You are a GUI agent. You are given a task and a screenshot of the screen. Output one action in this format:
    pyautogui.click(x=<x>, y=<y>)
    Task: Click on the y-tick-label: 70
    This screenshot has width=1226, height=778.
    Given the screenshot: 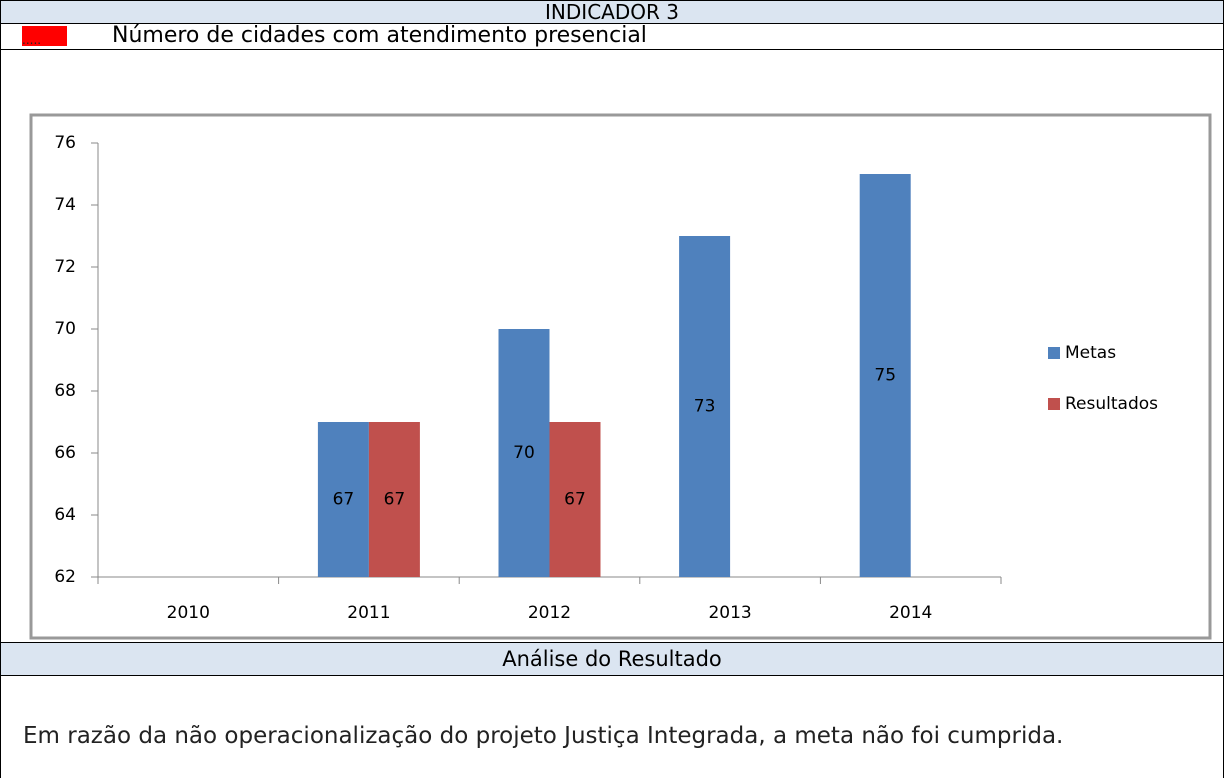 What is the action you would take?
    pyautogui.click(x=65, y=329)
    